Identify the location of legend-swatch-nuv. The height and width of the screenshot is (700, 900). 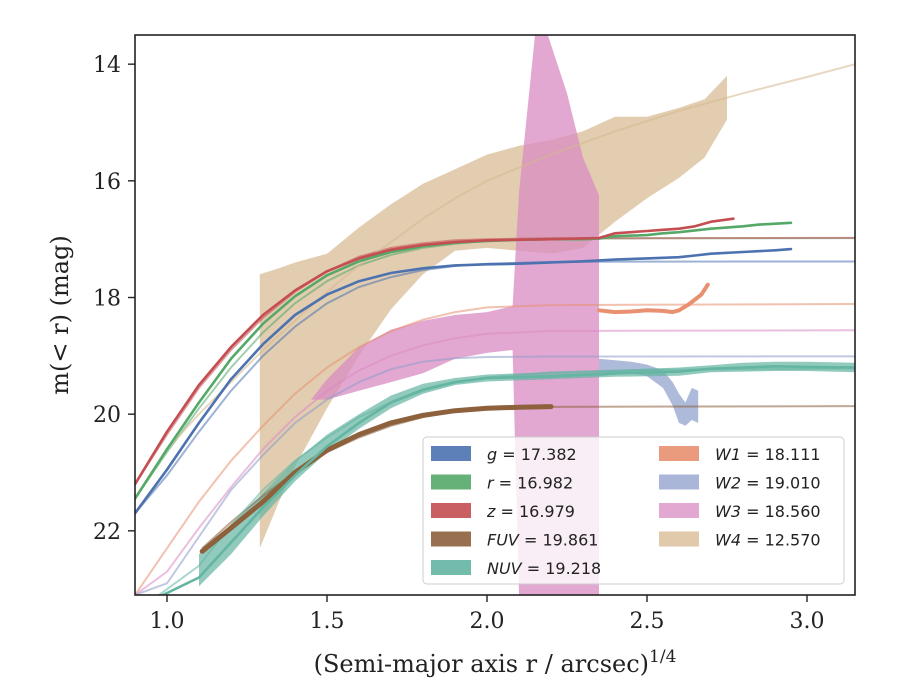
(451, 567).